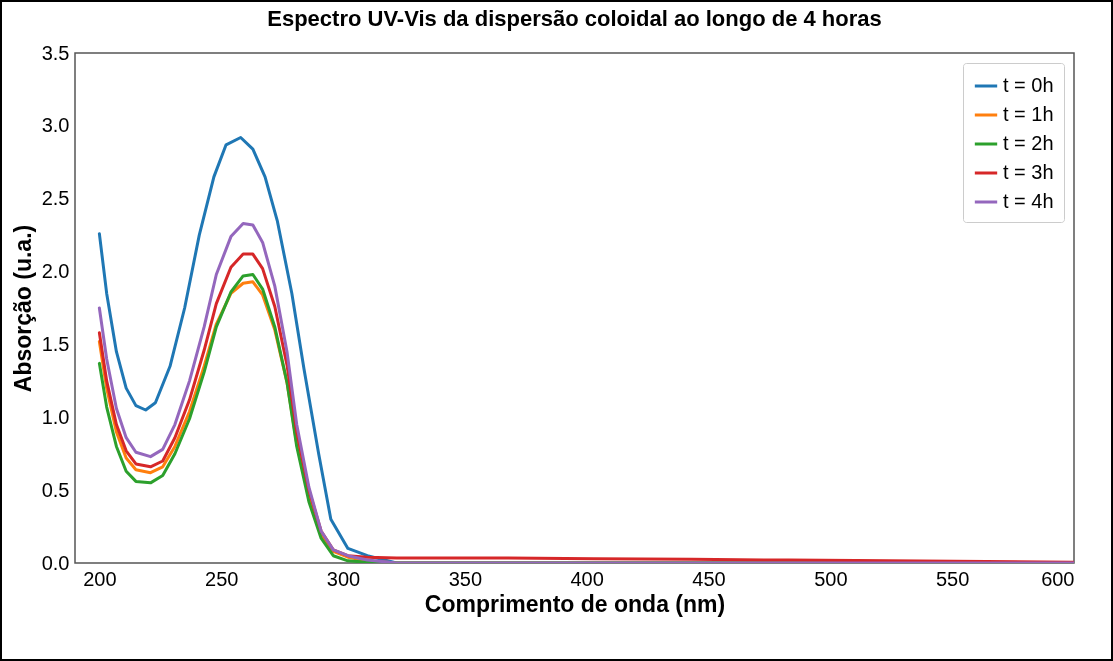 The image size is (1113, 661). Describe the element at coordinates (952, 578) in the screenshot. I see `x-tick-label: 550` at that location.